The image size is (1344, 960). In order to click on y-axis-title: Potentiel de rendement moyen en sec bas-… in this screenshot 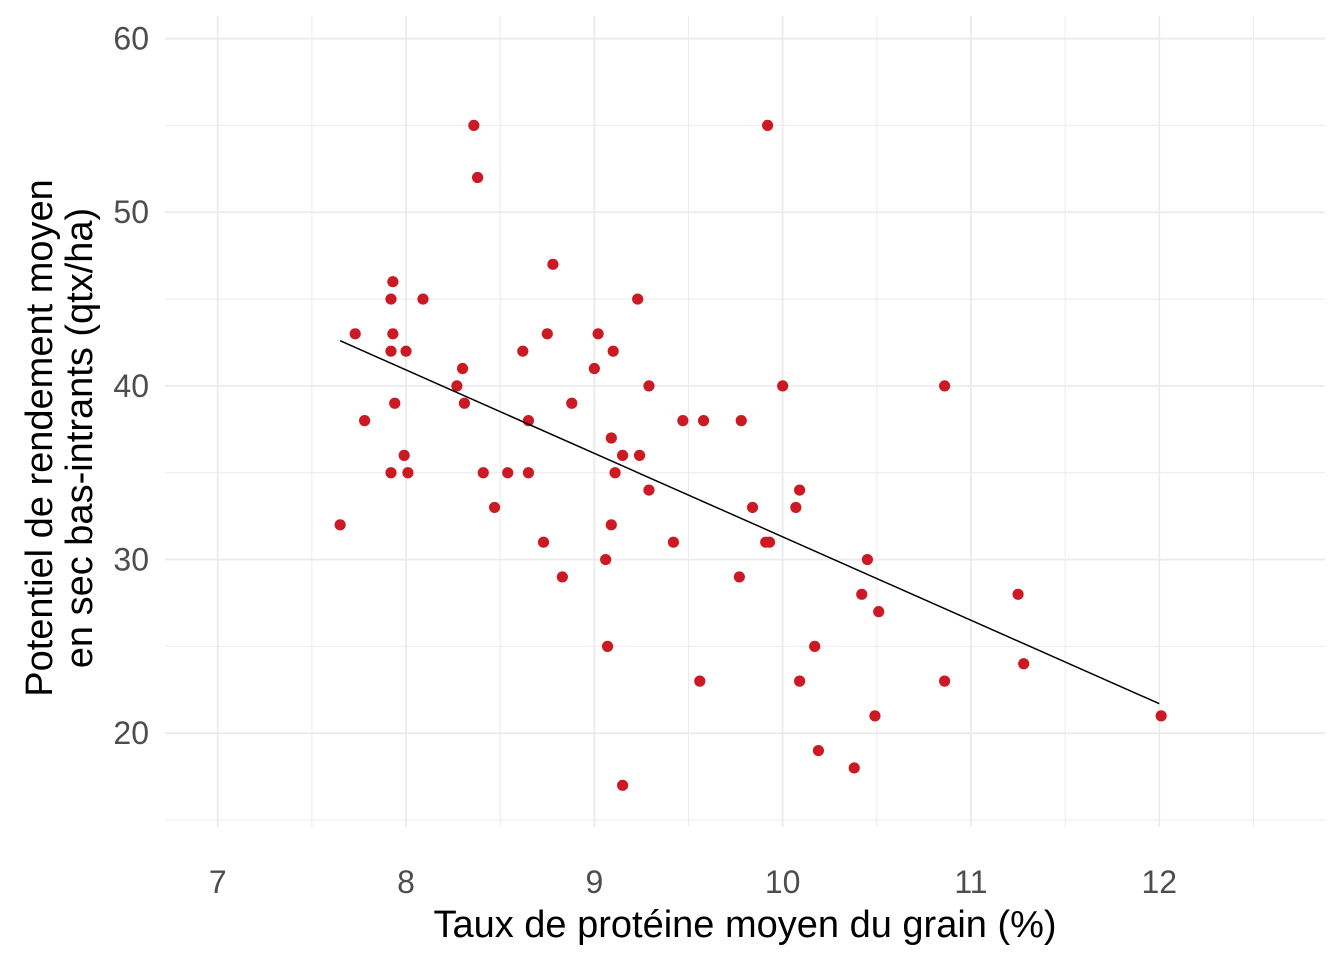, I will do `click(60, 438)`.